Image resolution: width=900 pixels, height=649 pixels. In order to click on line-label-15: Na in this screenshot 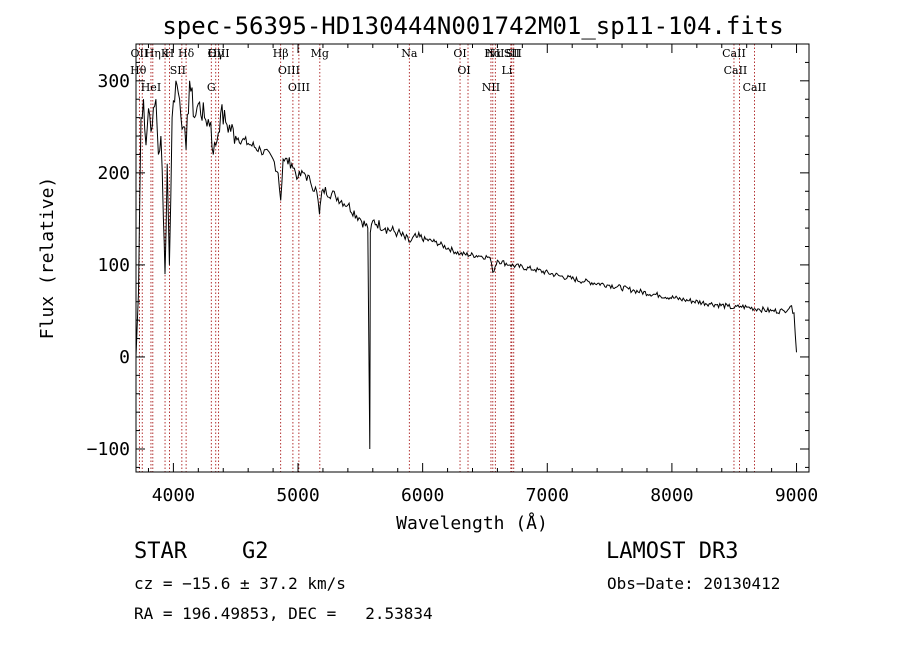, I will do `click(409, 53)`.